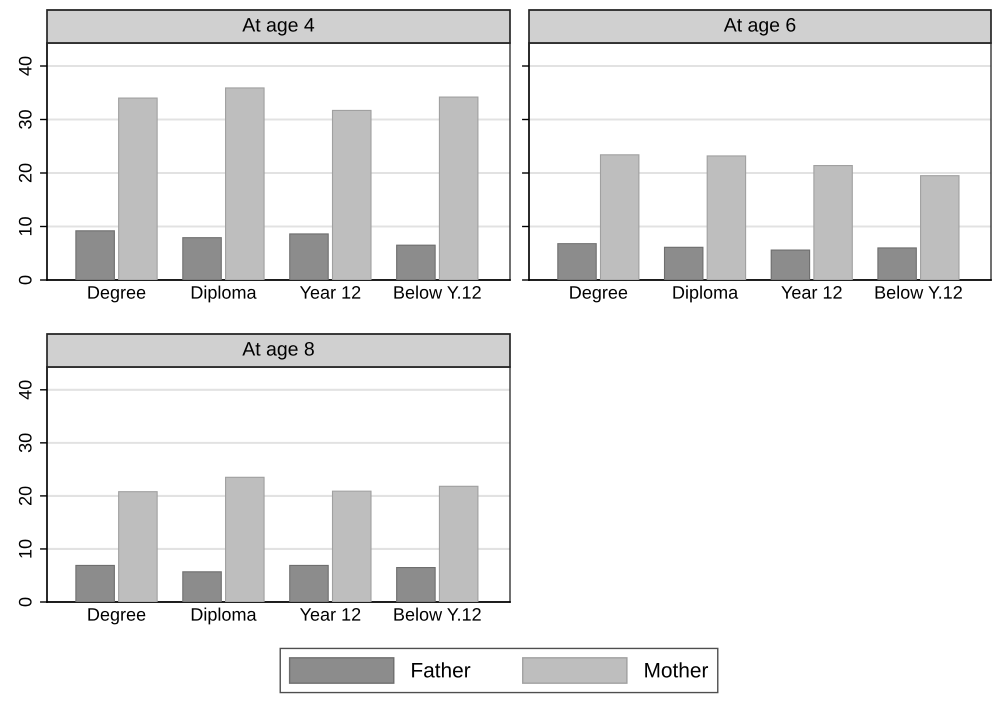  I want to click on legend-label: Mother, so click(676, 670).